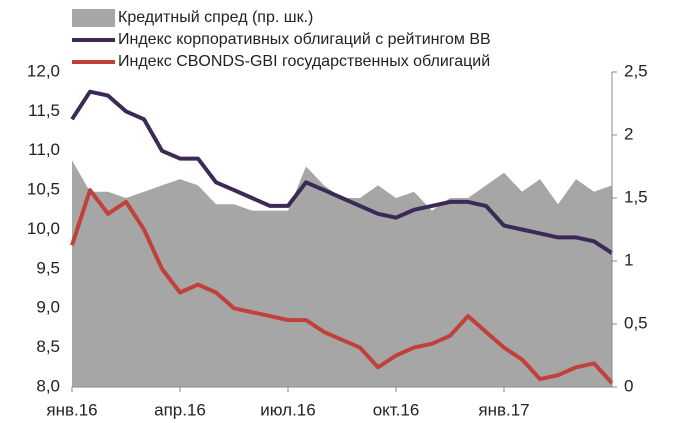 The image size is (673, 423). Describe the element at coordinates (48, 346) in the screenshot. I see `y-tick-label: 8,5` at that location.